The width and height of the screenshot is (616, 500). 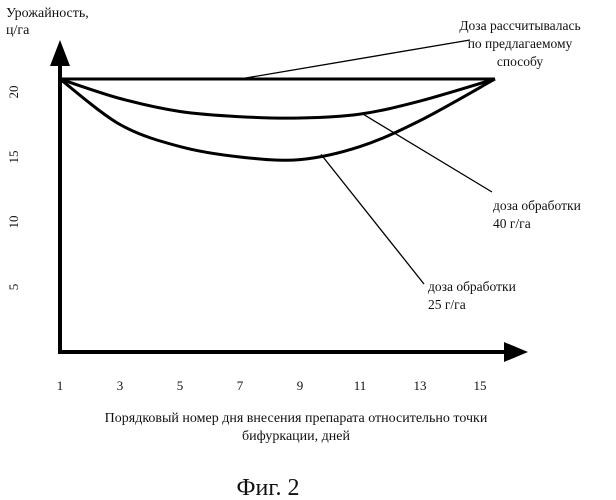 I want to click on annotation-series-3-line-1: доза обработки, so click(x=472, y=286).